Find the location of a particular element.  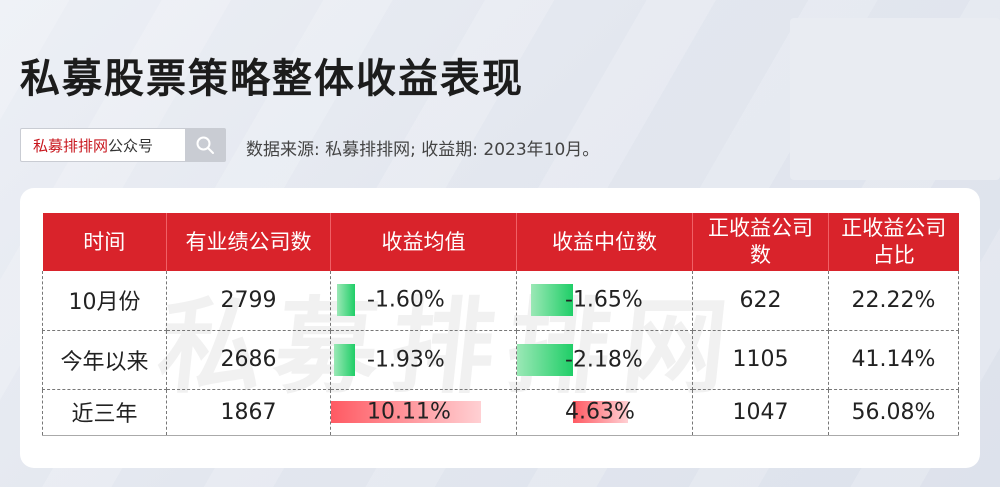

table-row: 10月份 2799 -1.60% -1.65% 622 22.22% is located at coordinates (500, 301).